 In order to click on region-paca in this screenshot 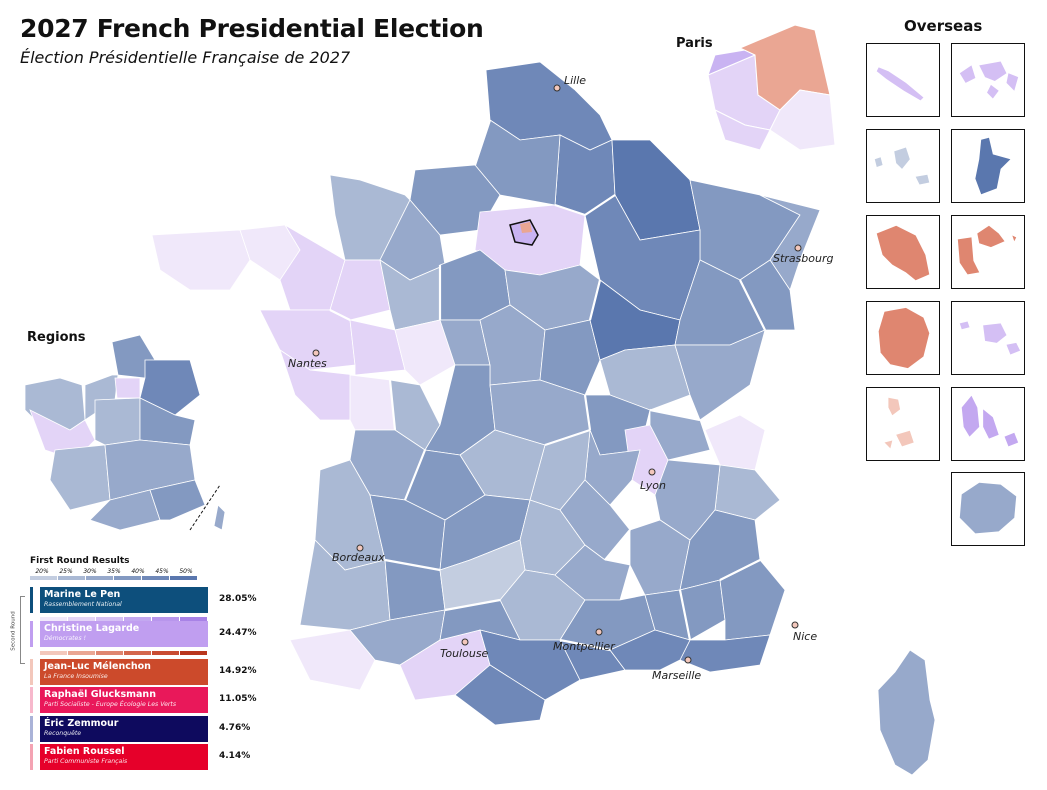, I will do `click(177, 500)`.